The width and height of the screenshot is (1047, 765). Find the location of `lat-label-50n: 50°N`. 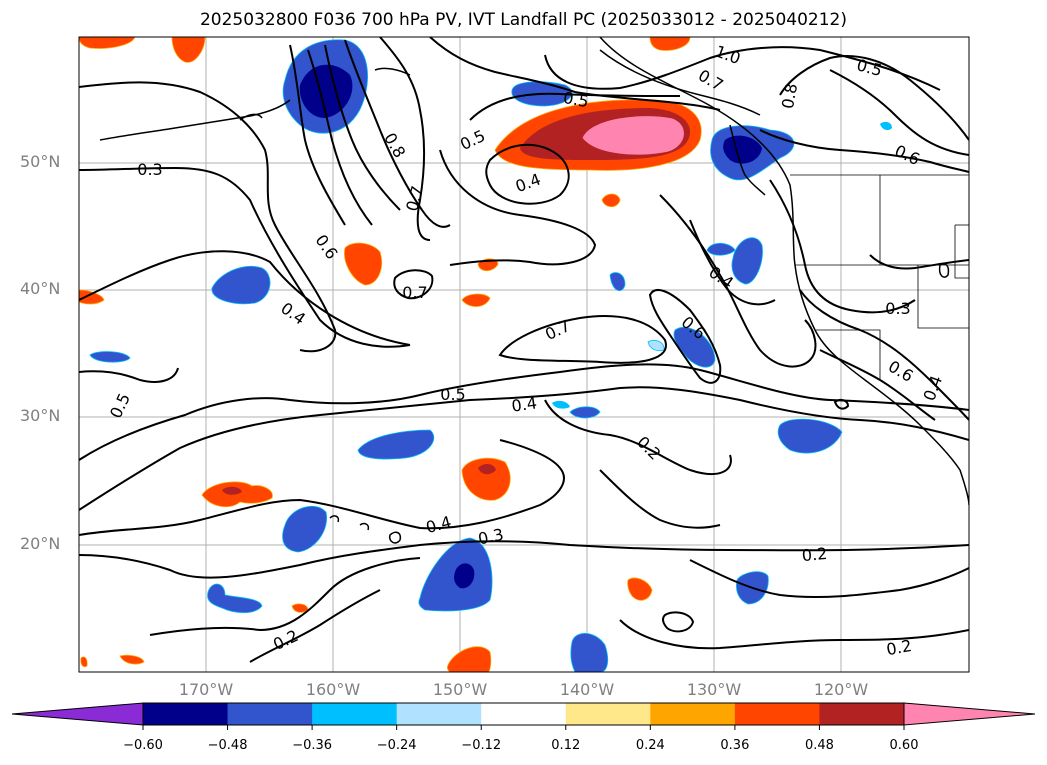

lat-label-50n: 50°N is located at coordinates (40, 161).